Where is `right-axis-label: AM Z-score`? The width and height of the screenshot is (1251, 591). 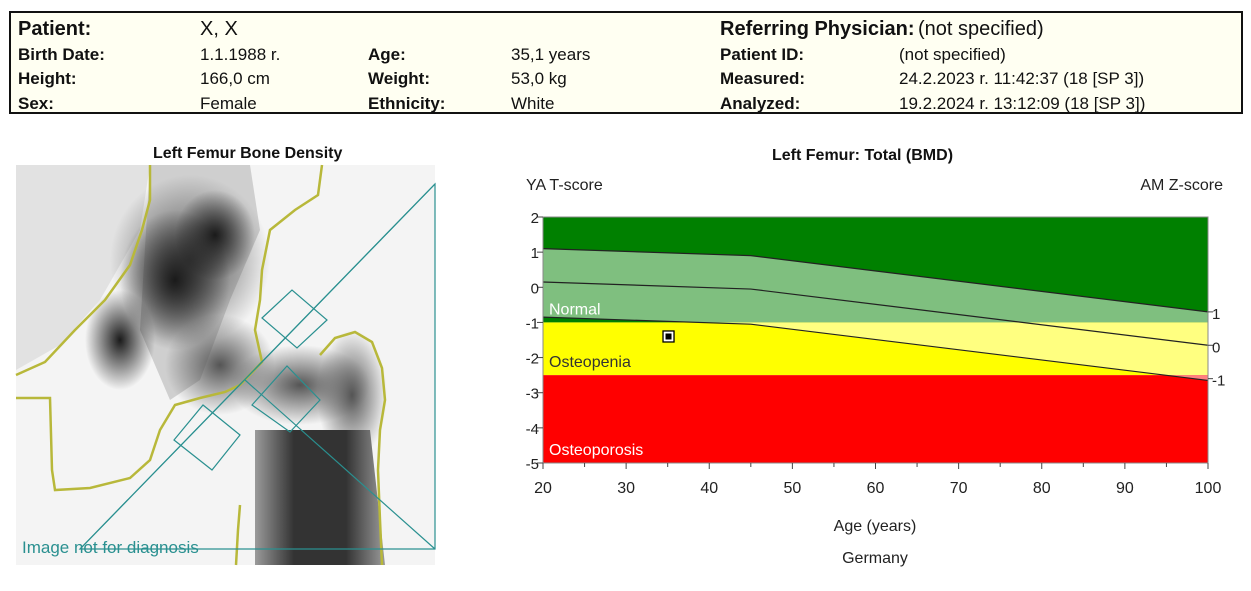 right-axis-label: AM Z-score is located at coordinates (1181, 185).